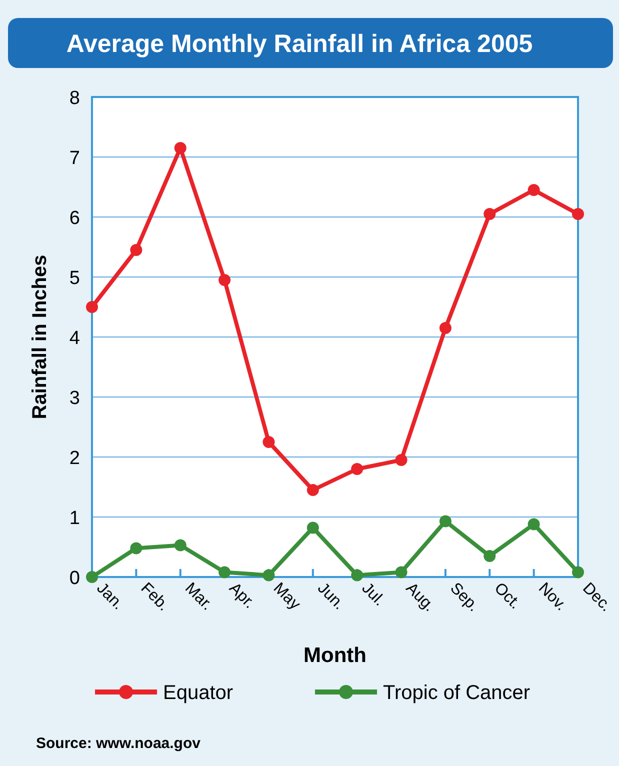 The width and height of the screenshot is (619, 766). What do you see at coordinates (74, 278) in the screenshot?
I see `y-tick-label: 5` at bounding box center [74, 278].